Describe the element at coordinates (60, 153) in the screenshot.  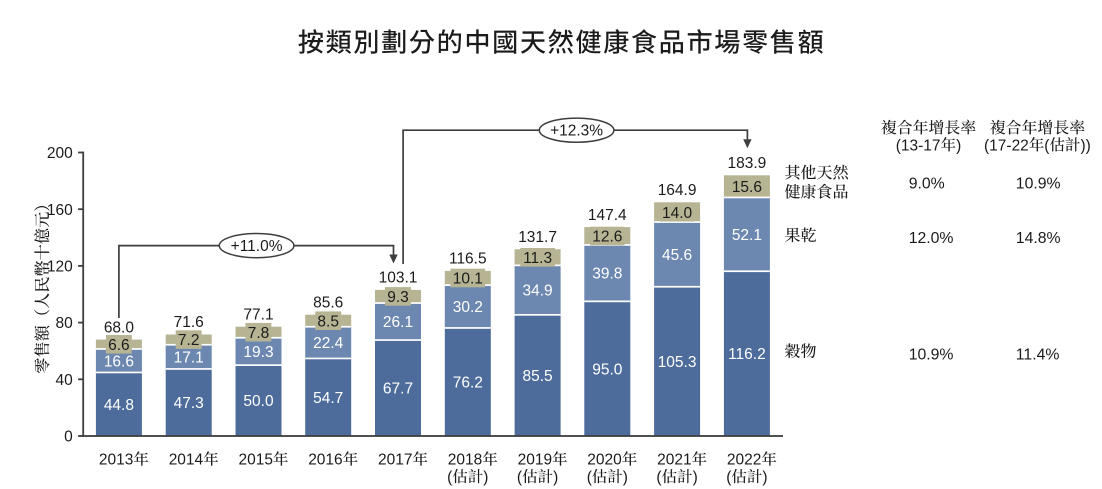
I see `svg-text: 200` at that location.